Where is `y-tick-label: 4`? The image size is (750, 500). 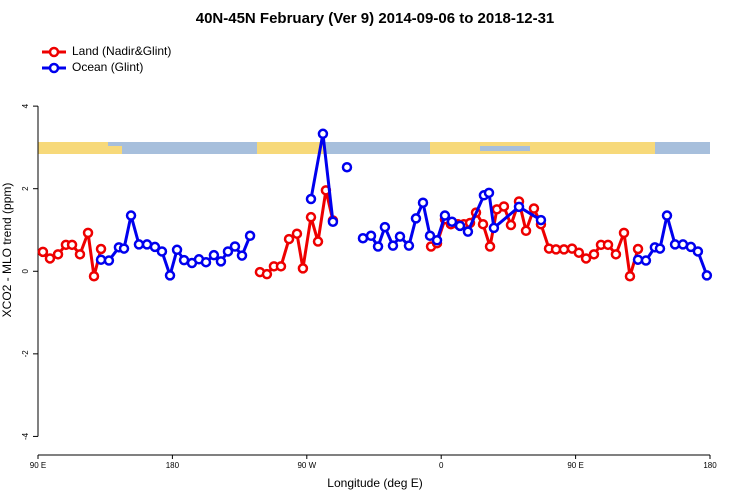
y-tick-label: 4 is located at coordinates (25, 105).